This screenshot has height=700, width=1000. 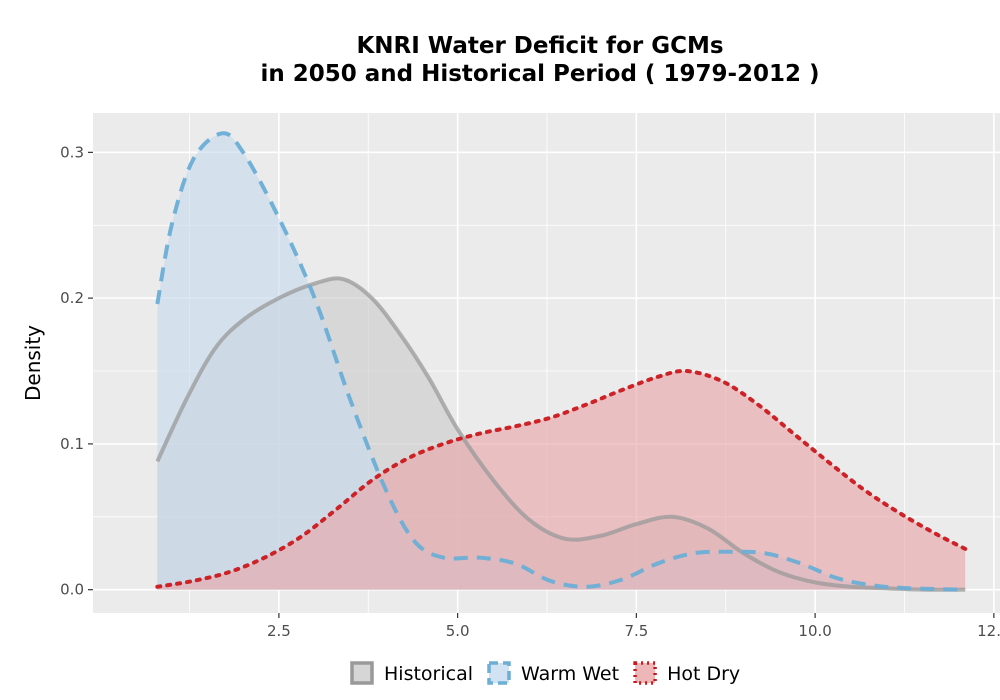 I want to click on y-tick-label: 0.3, so click(x=72, y=152).